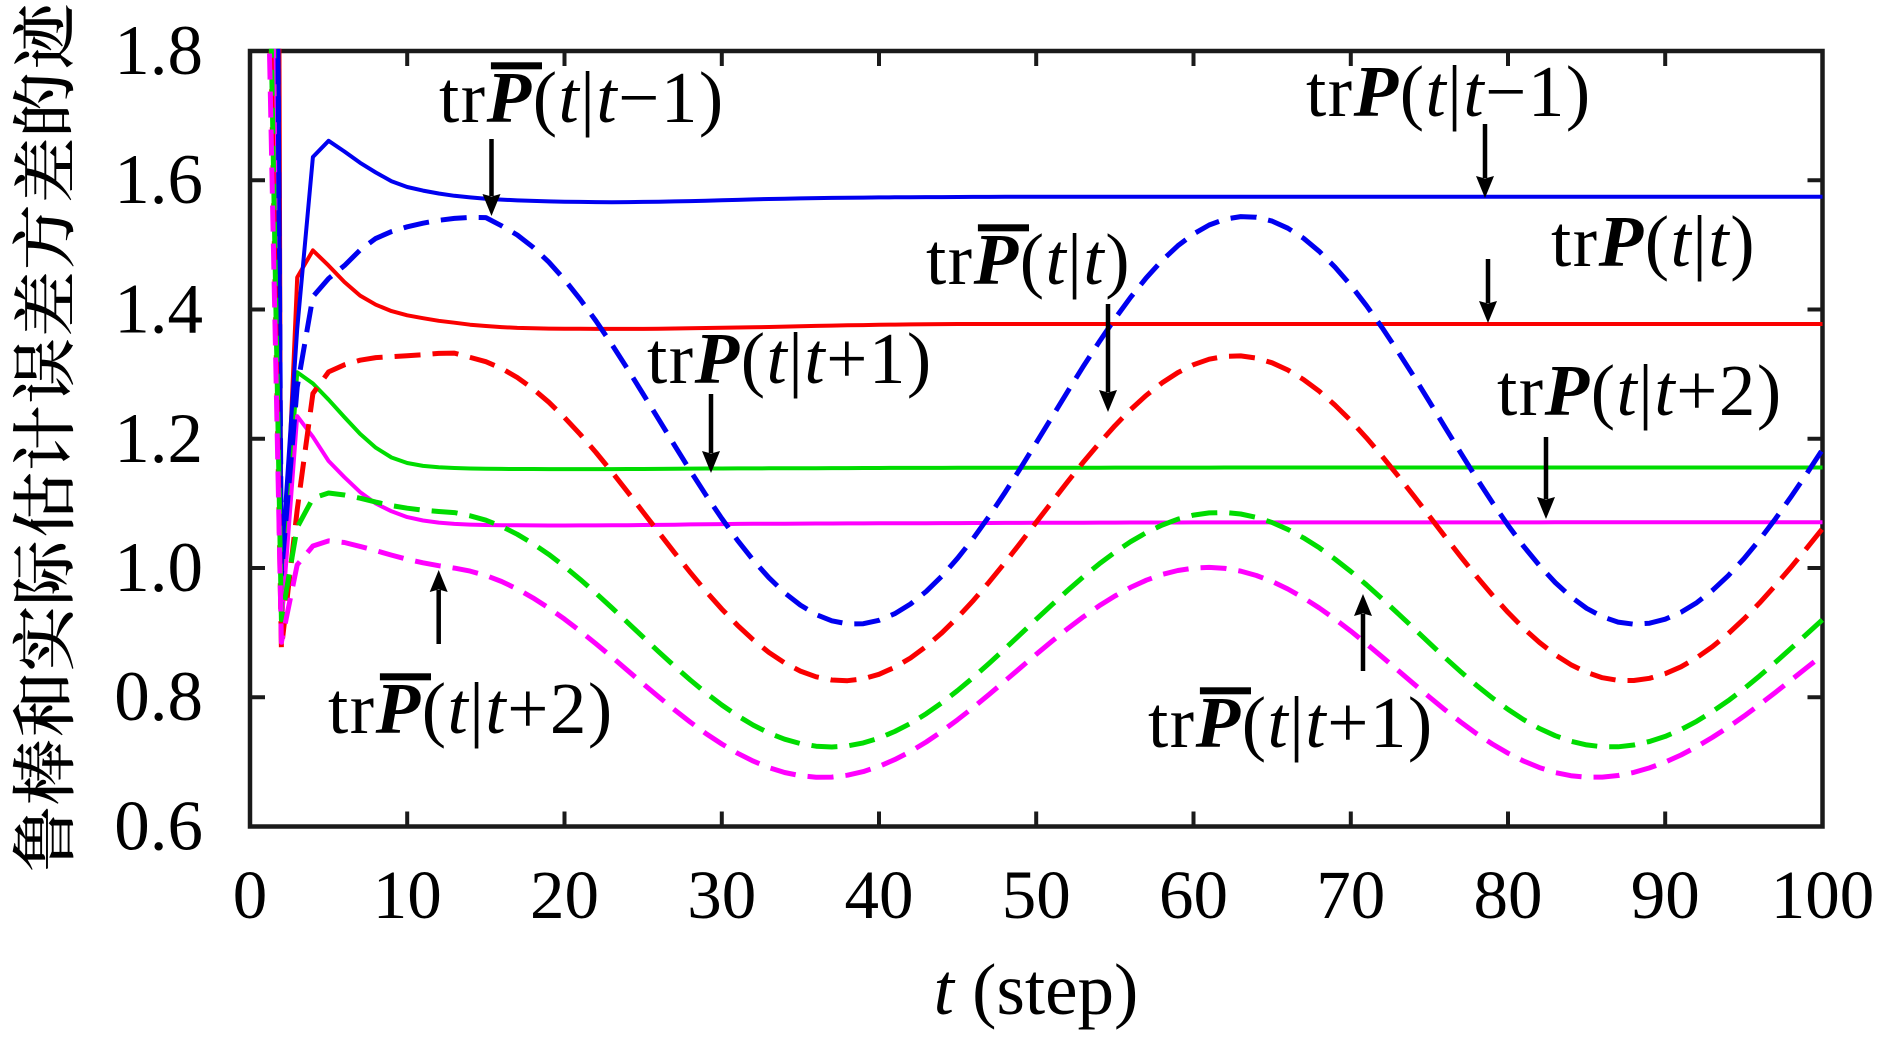  I want to click on svg-text: 1.8, so click(158, 51).